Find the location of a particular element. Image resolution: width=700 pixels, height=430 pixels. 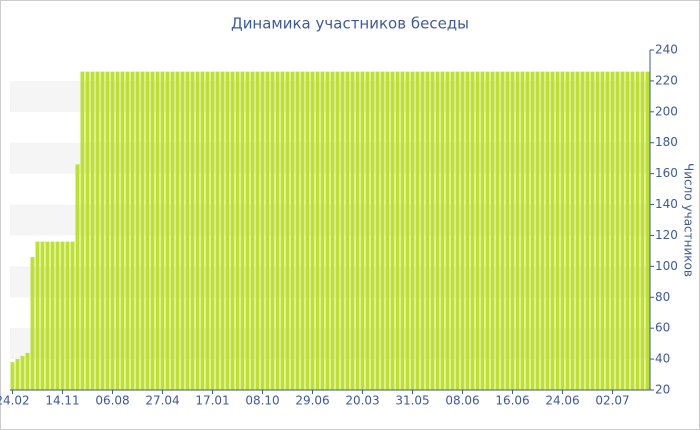

x-tick-label: 08.10 is located at coordinates (262, 401).